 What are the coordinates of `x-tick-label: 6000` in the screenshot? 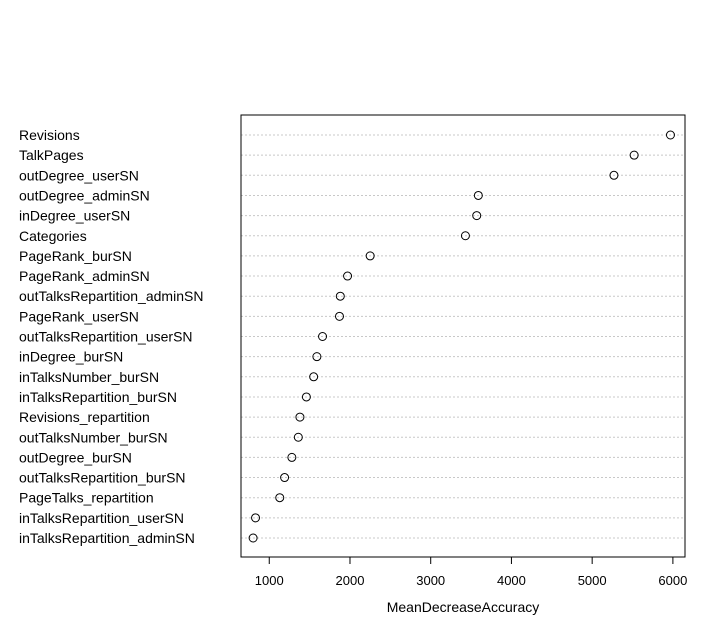 It's located at (672, 580).